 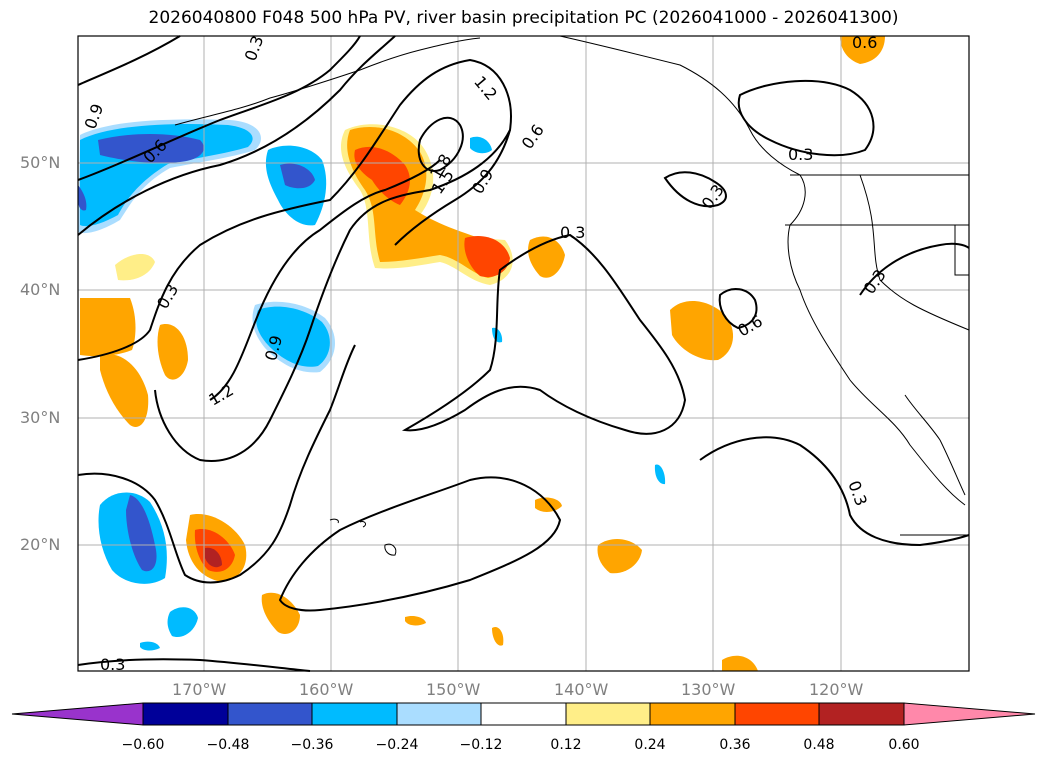 I want to click on lat-label-30: 30°N, so click(x=40, y=417).